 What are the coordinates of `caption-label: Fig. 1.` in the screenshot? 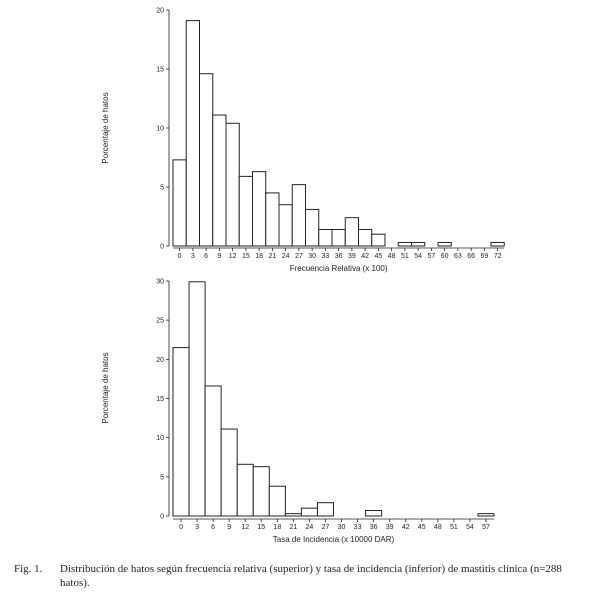 It's located at (28, 569).